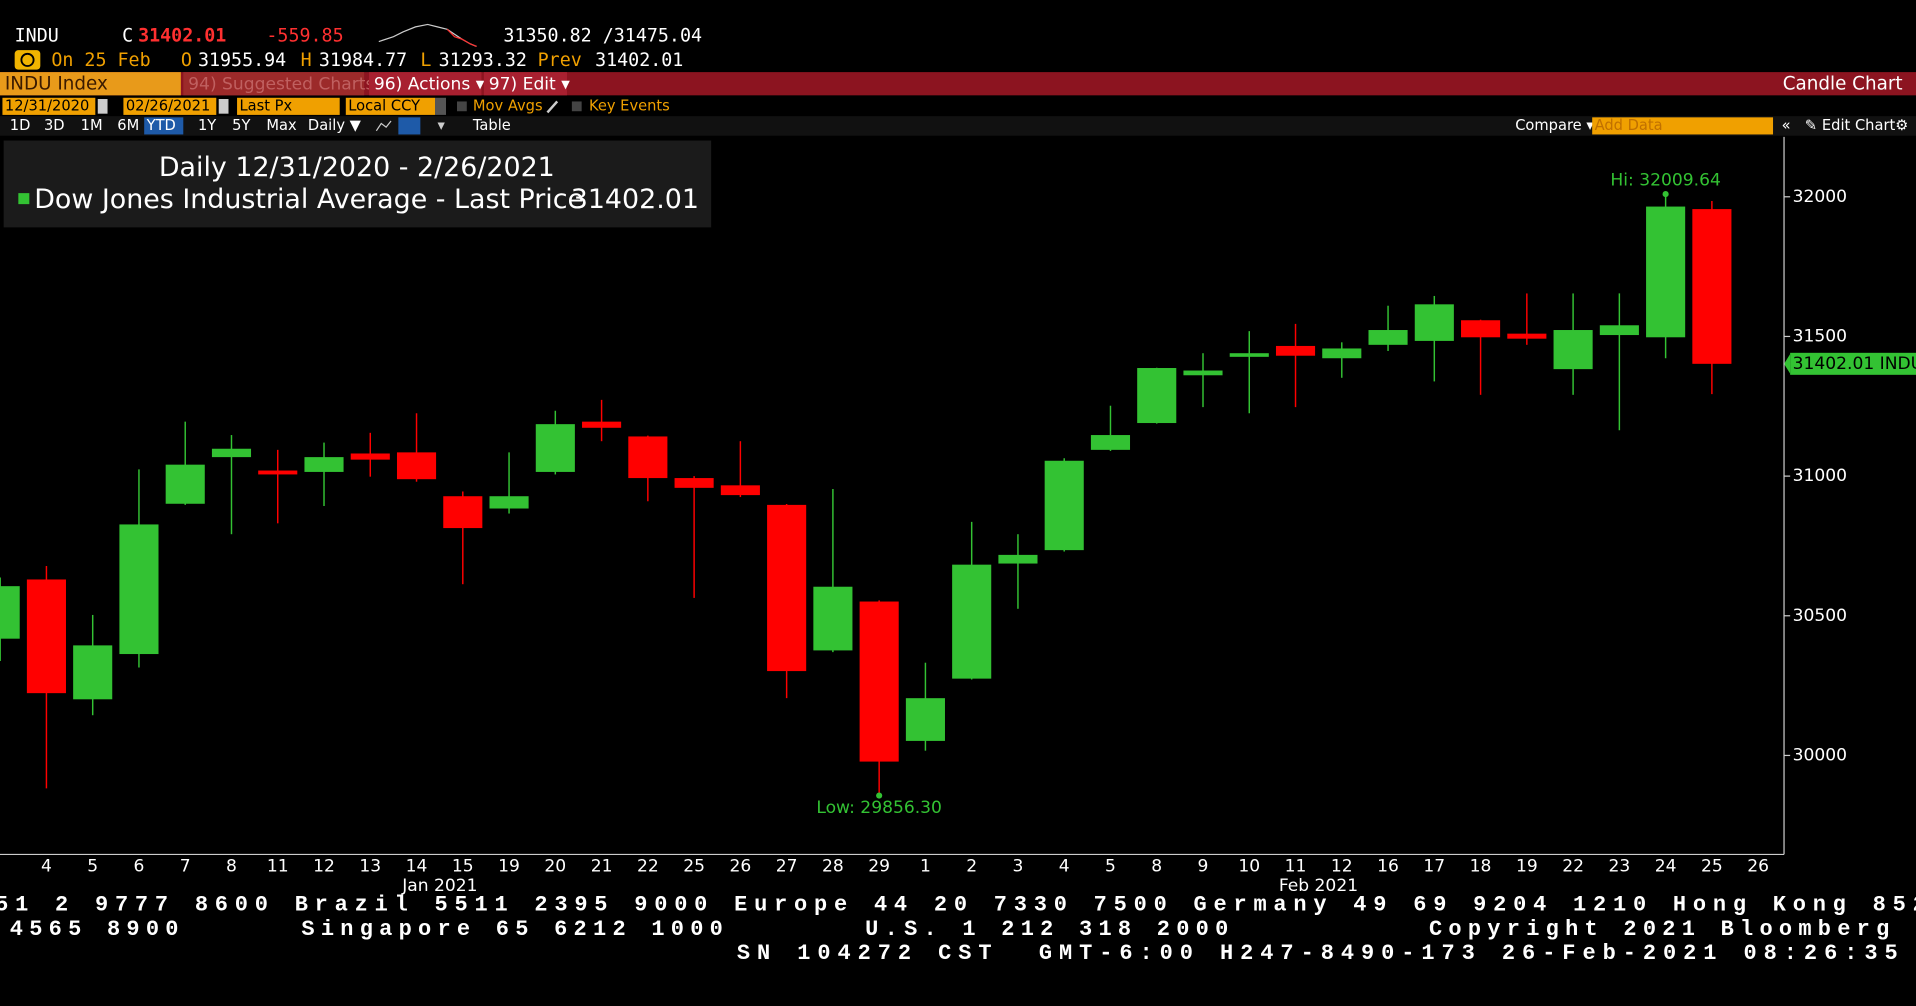  I want to click on end-date: 02/26/2021, so click(168, 105).